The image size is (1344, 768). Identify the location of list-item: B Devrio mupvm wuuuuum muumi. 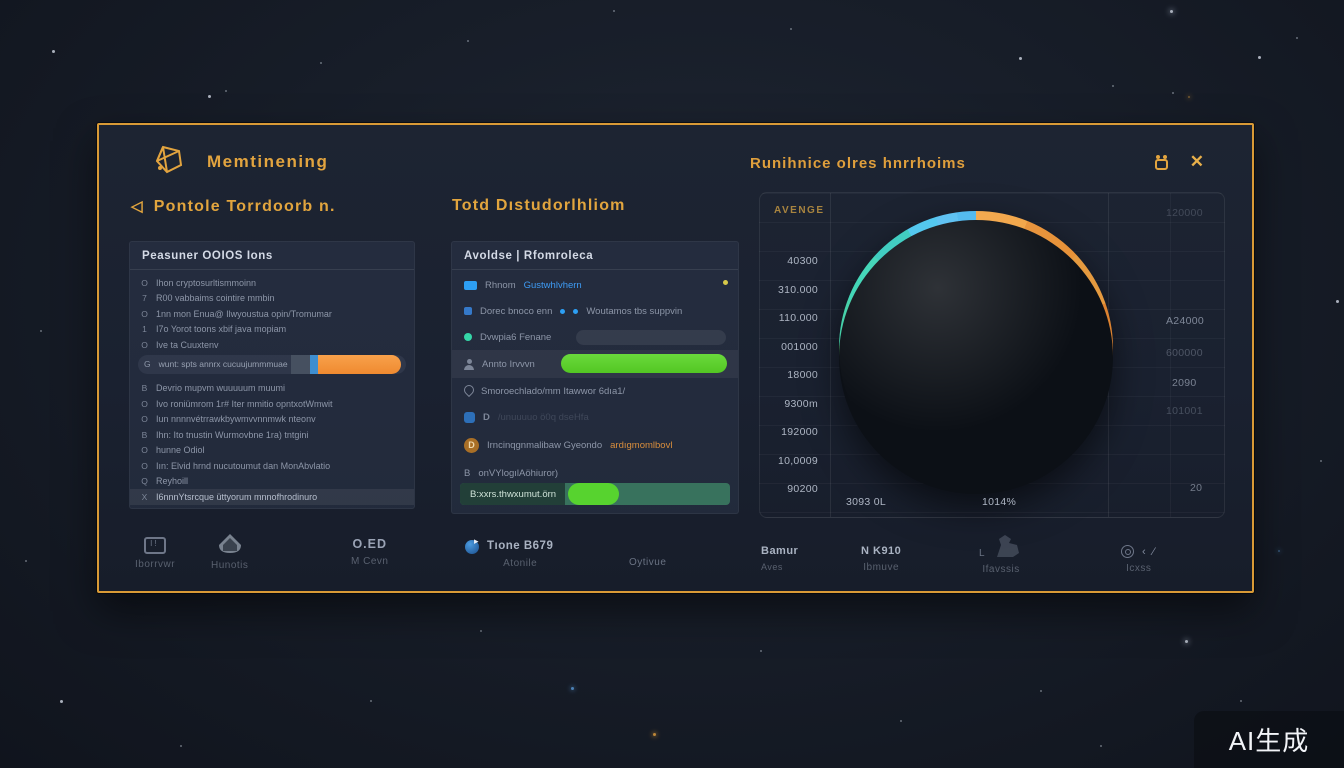
(213, 388).